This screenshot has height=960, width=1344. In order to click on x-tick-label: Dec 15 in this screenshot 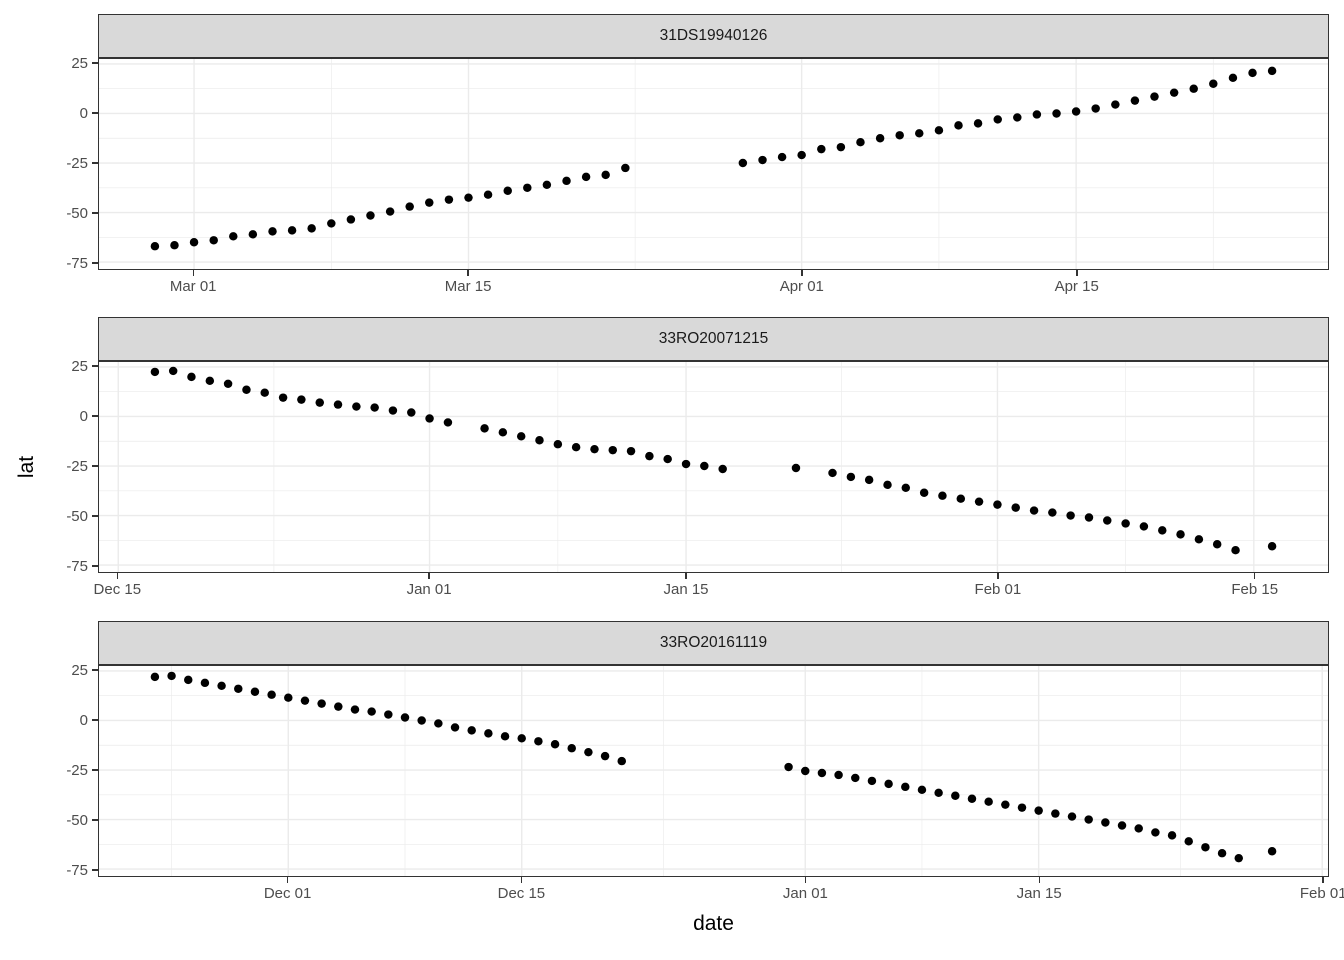, I will do `click(117, 589)`.